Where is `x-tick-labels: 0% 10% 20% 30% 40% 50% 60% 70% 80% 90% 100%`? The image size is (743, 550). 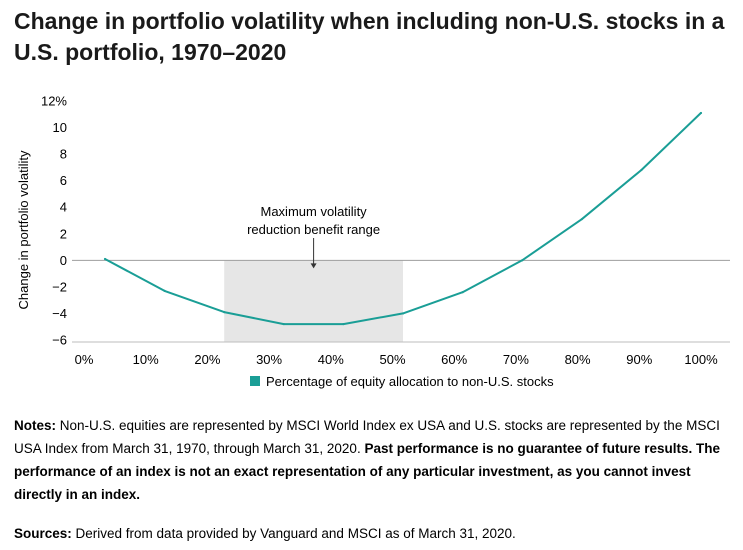 x-tick-labels: 0% 10% 20% 30% 40% 50% 60% 70% 80% 90% 100% is located at coordinates (396, 359).